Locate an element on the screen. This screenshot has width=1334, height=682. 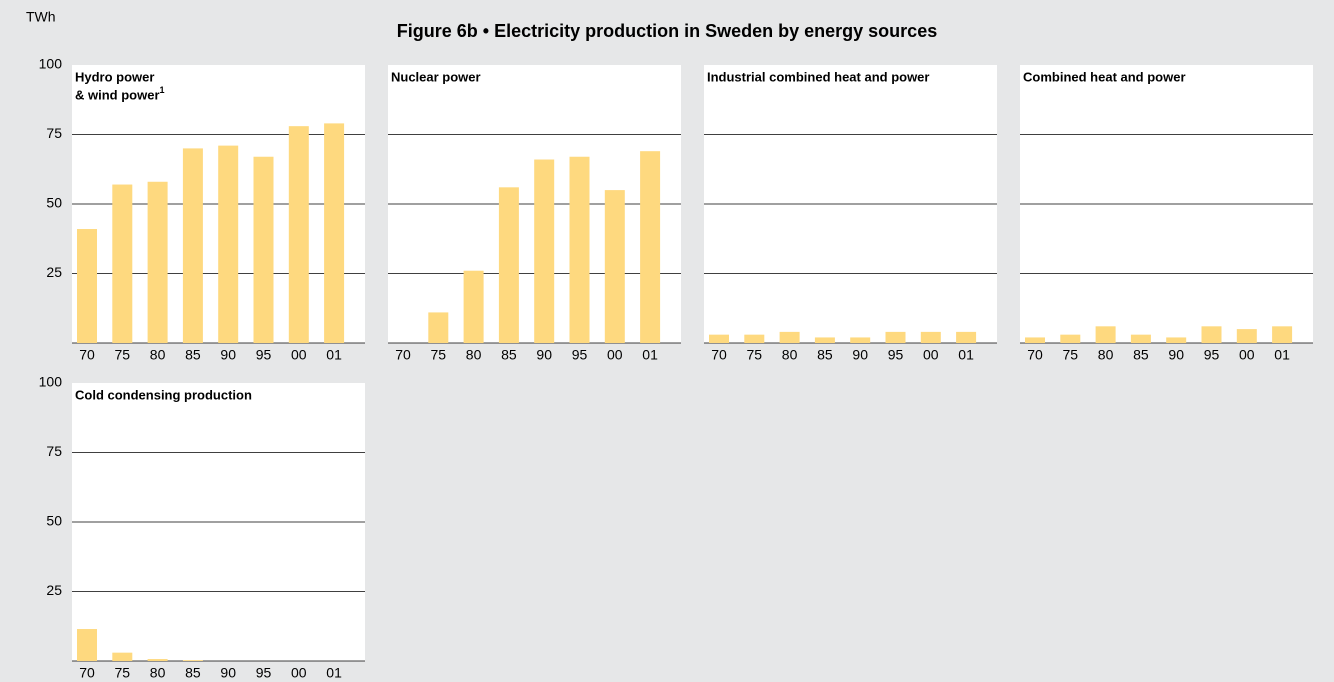
panel-title: Nuclear power is located at coordinates (436, 76).